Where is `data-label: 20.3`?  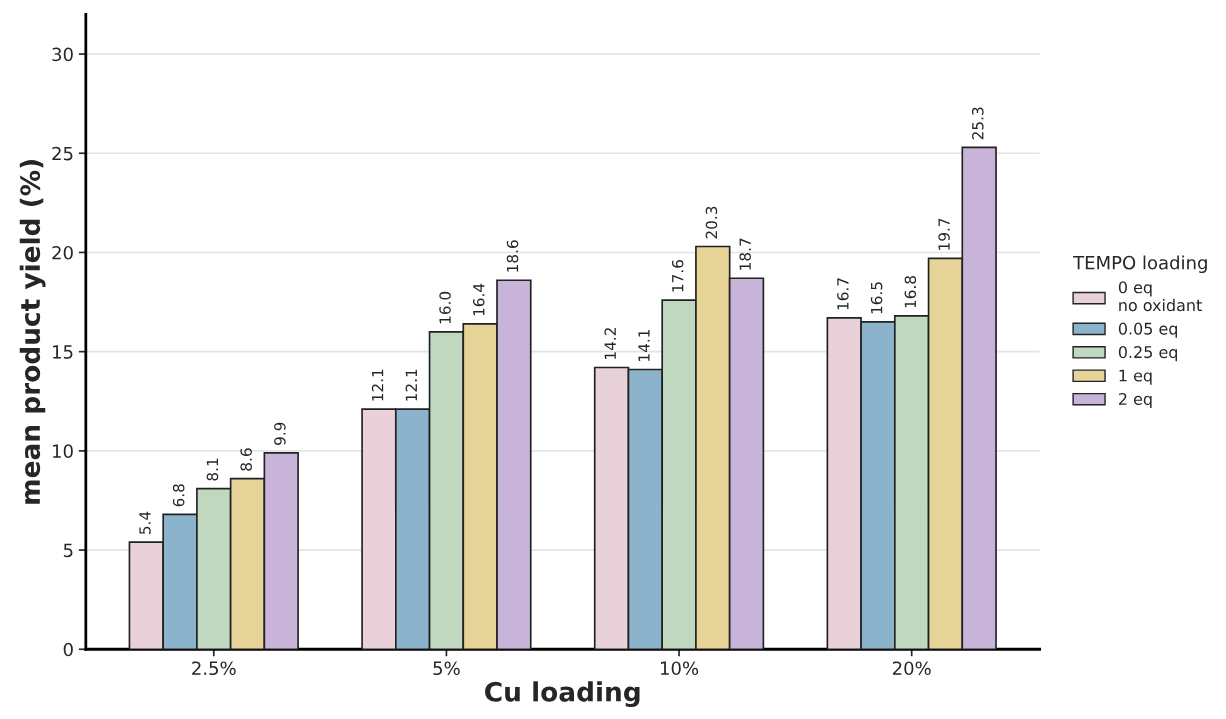
data-label: 20.3 is located at coordinates (711, 222).